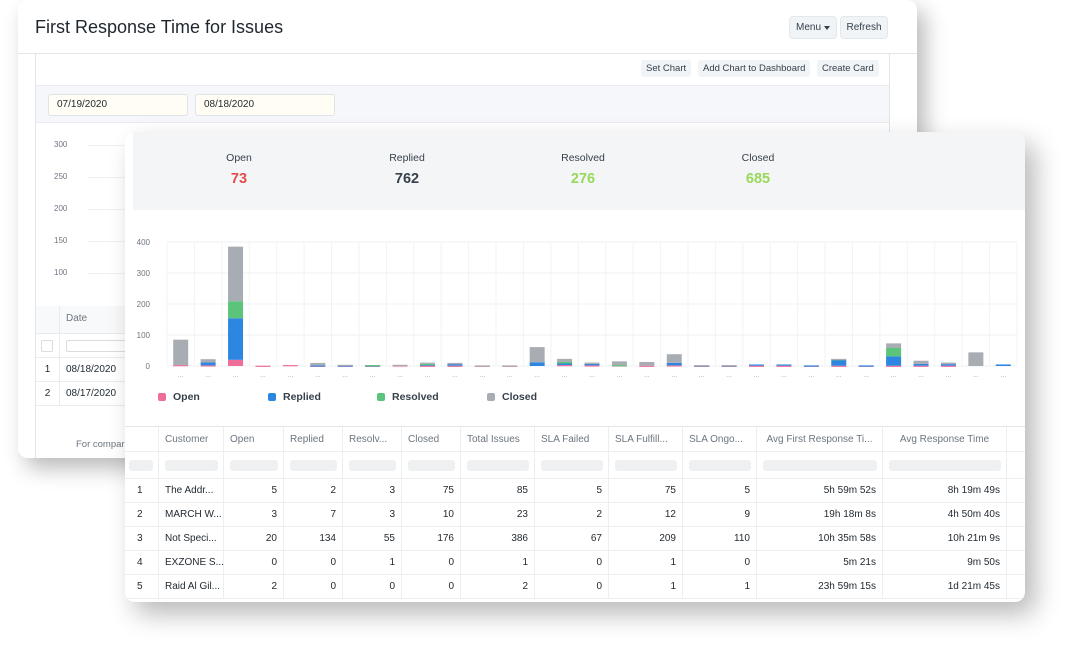  Describe the element at coordinates (820, 490) in the screenshot. I see `table-cell: 5h 59m 52s` at that location.